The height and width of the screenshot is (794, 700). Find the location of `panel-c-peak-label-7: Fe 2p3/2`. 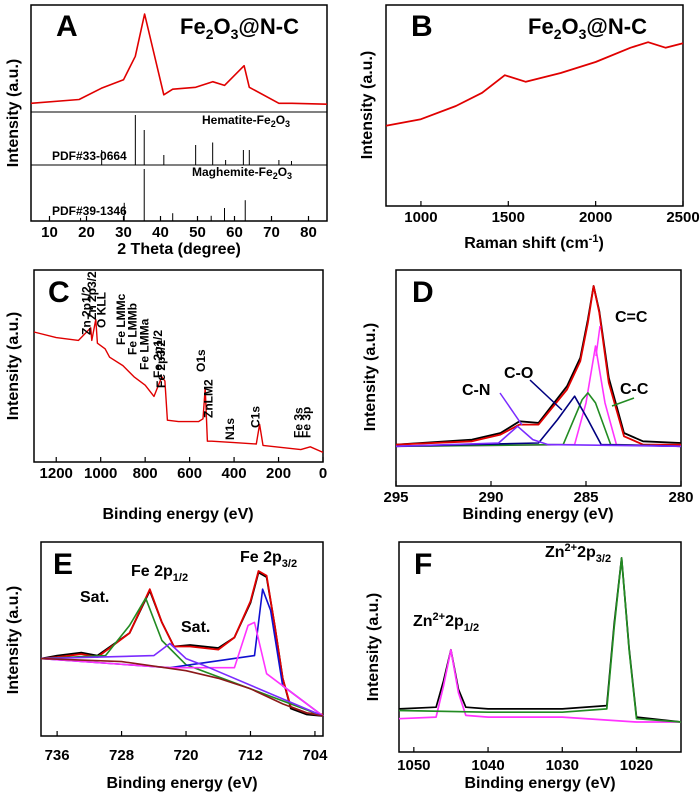

panel-c-peak-label-7: Fe 2p3/2 is located at coordinates (161, 364).